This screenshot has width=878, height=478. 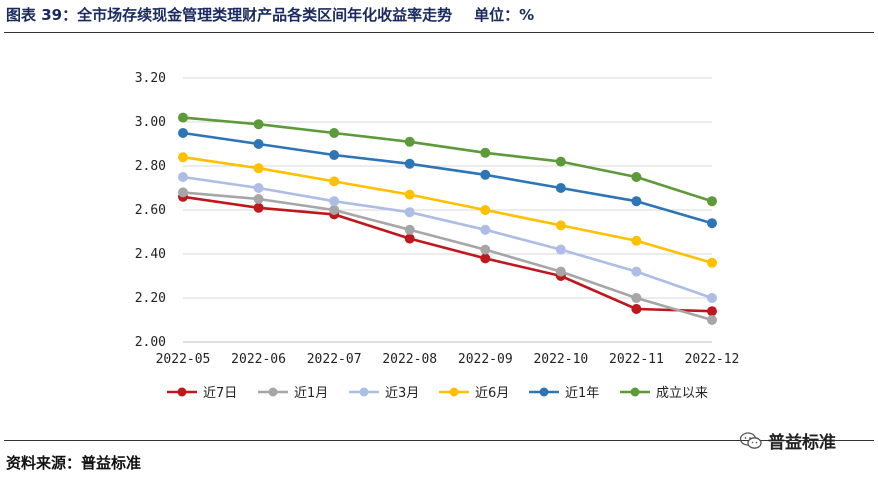 I want to click on legend-label: 近1年, so click(x=582, y=393).